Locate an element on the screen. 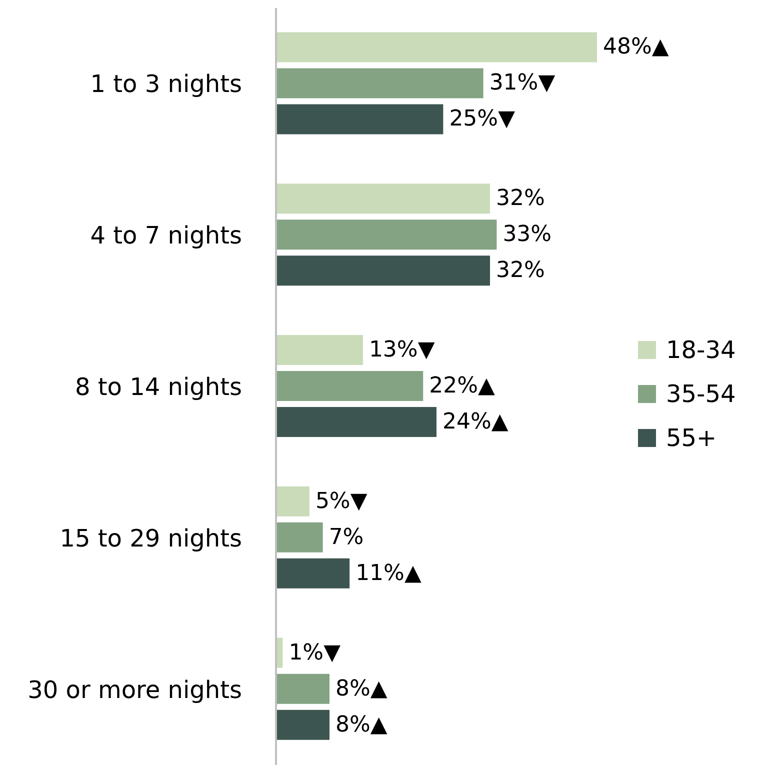 The width and height of the screenshot is (758, 765). data-label: 48%▲ is located at coordinates (636, 47).